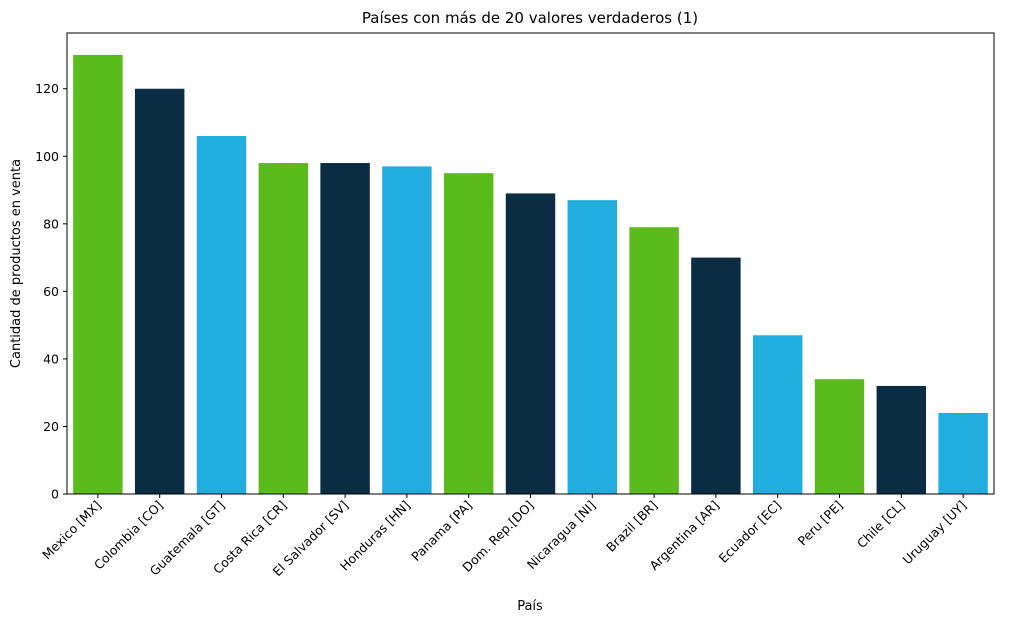  Describe the element at coordinates (441, 531) in the screenshot. I see `x-tick-label-6: Panama [PA]` at that location.